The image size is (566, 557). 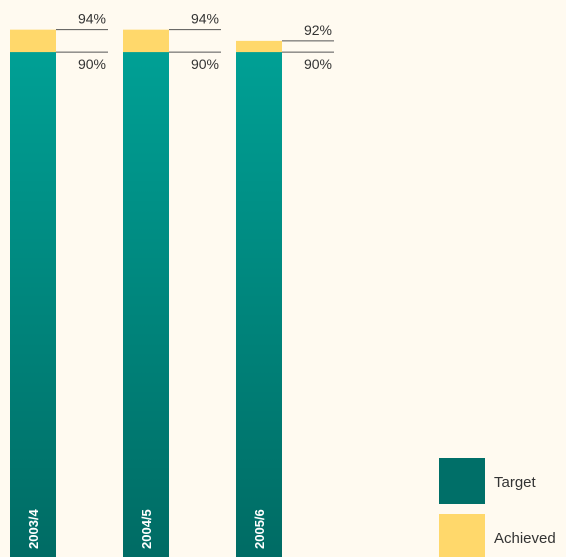 What do you see at coordinates (525, 538) in the screenshot?
I see `legend-label: Achieved` at bounding box center [525, 538].